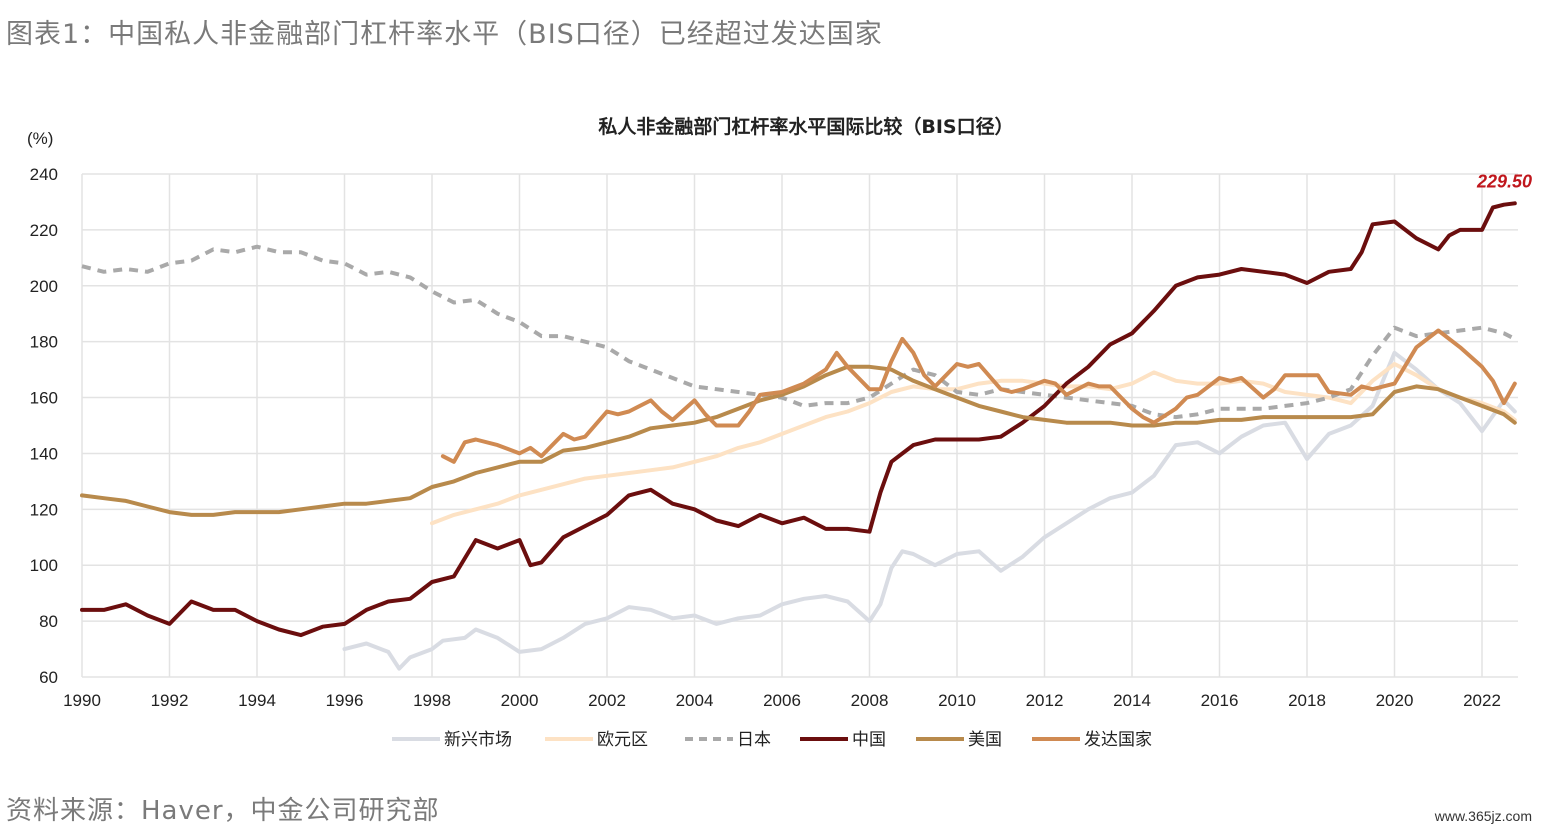 The height and width of the screenshot is (834, 1546). What do you see at coordinates (622, 740) in the screenshot?
I see `legend-label: 欧元区` at bounding box center [622, 740].